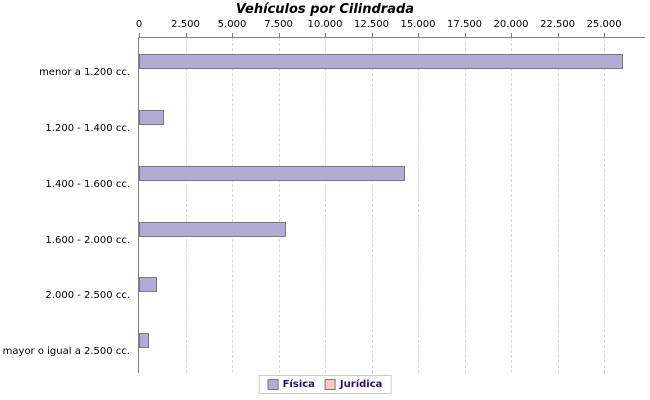 This screenshot has width=650, height=400. I want to click on x-tick-label: 22.500, so click(558, 24).